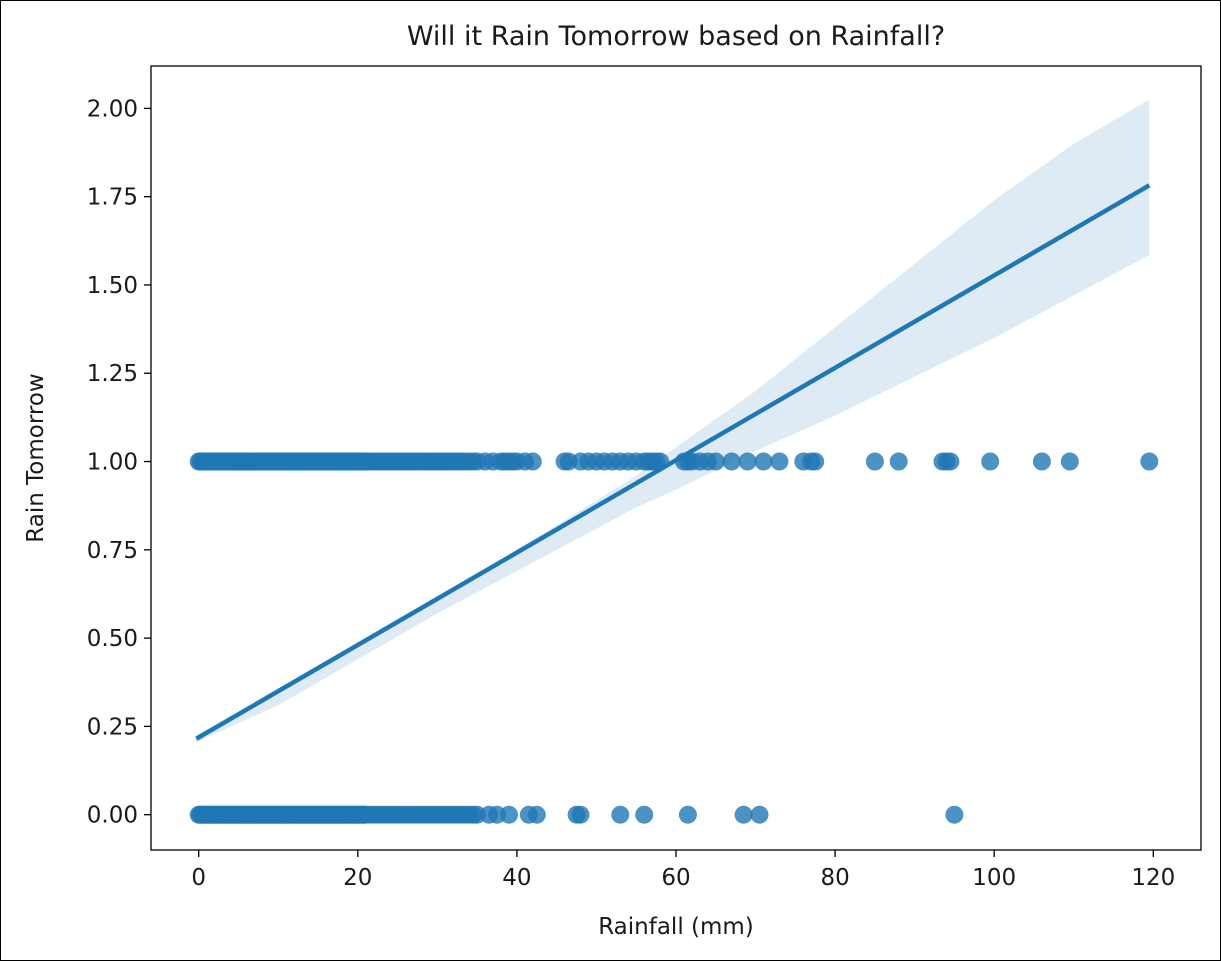 The width and height of the screenshot is (1221, 961). Describe the element at coordinates (1153, 878) in the screenshot. I see `x-tick-label: 120` at that location.